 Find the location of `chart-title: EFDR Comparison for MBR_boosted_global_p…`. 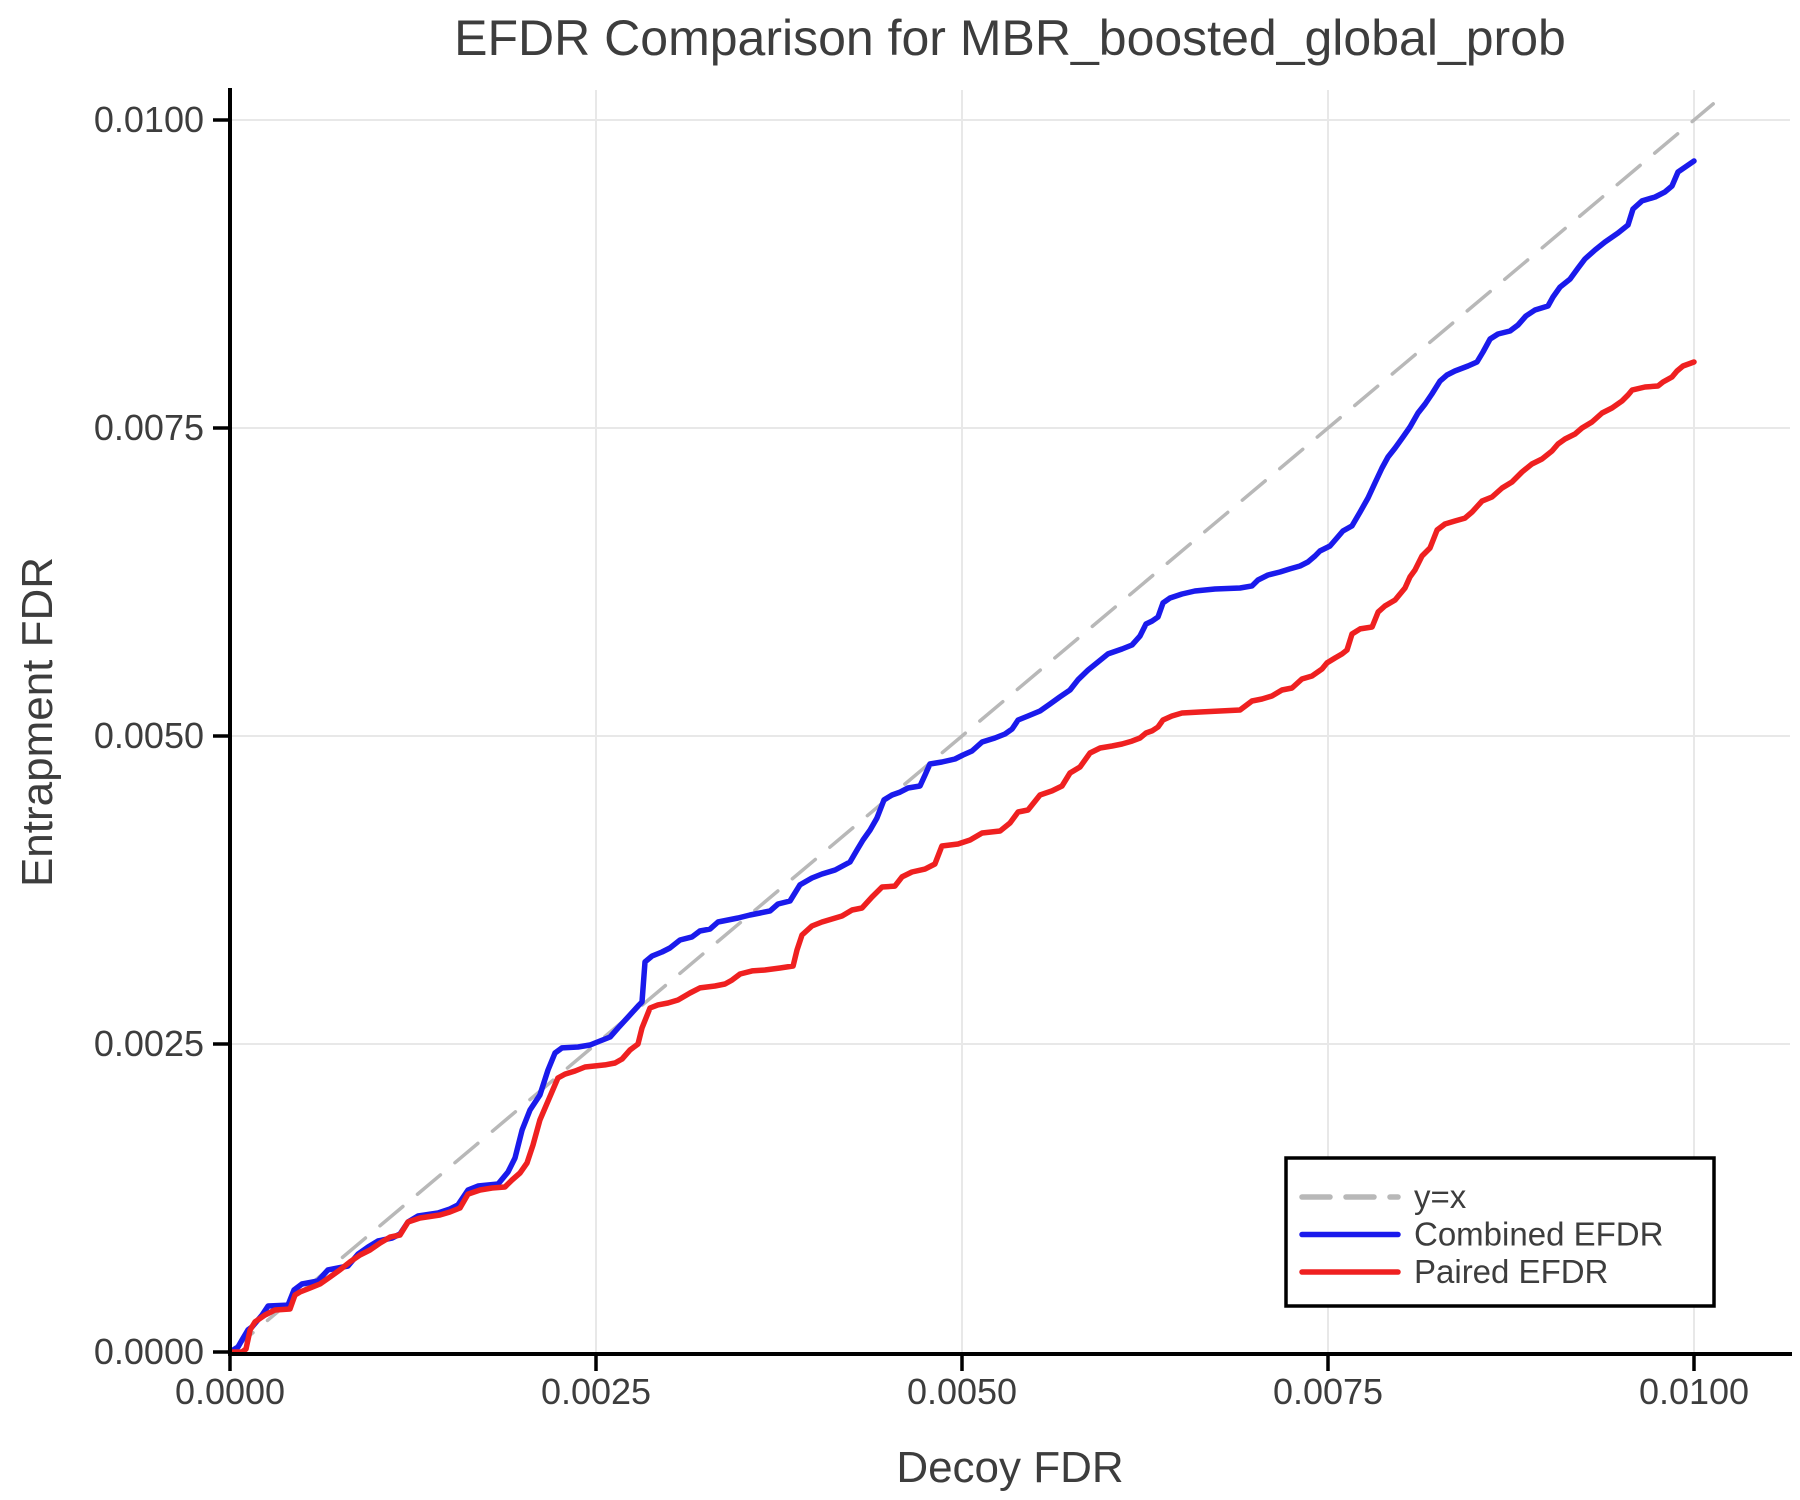

chart-title: EFDR Comparison for MBR_boosted_global_p… is located at coordinates (1010, 38).